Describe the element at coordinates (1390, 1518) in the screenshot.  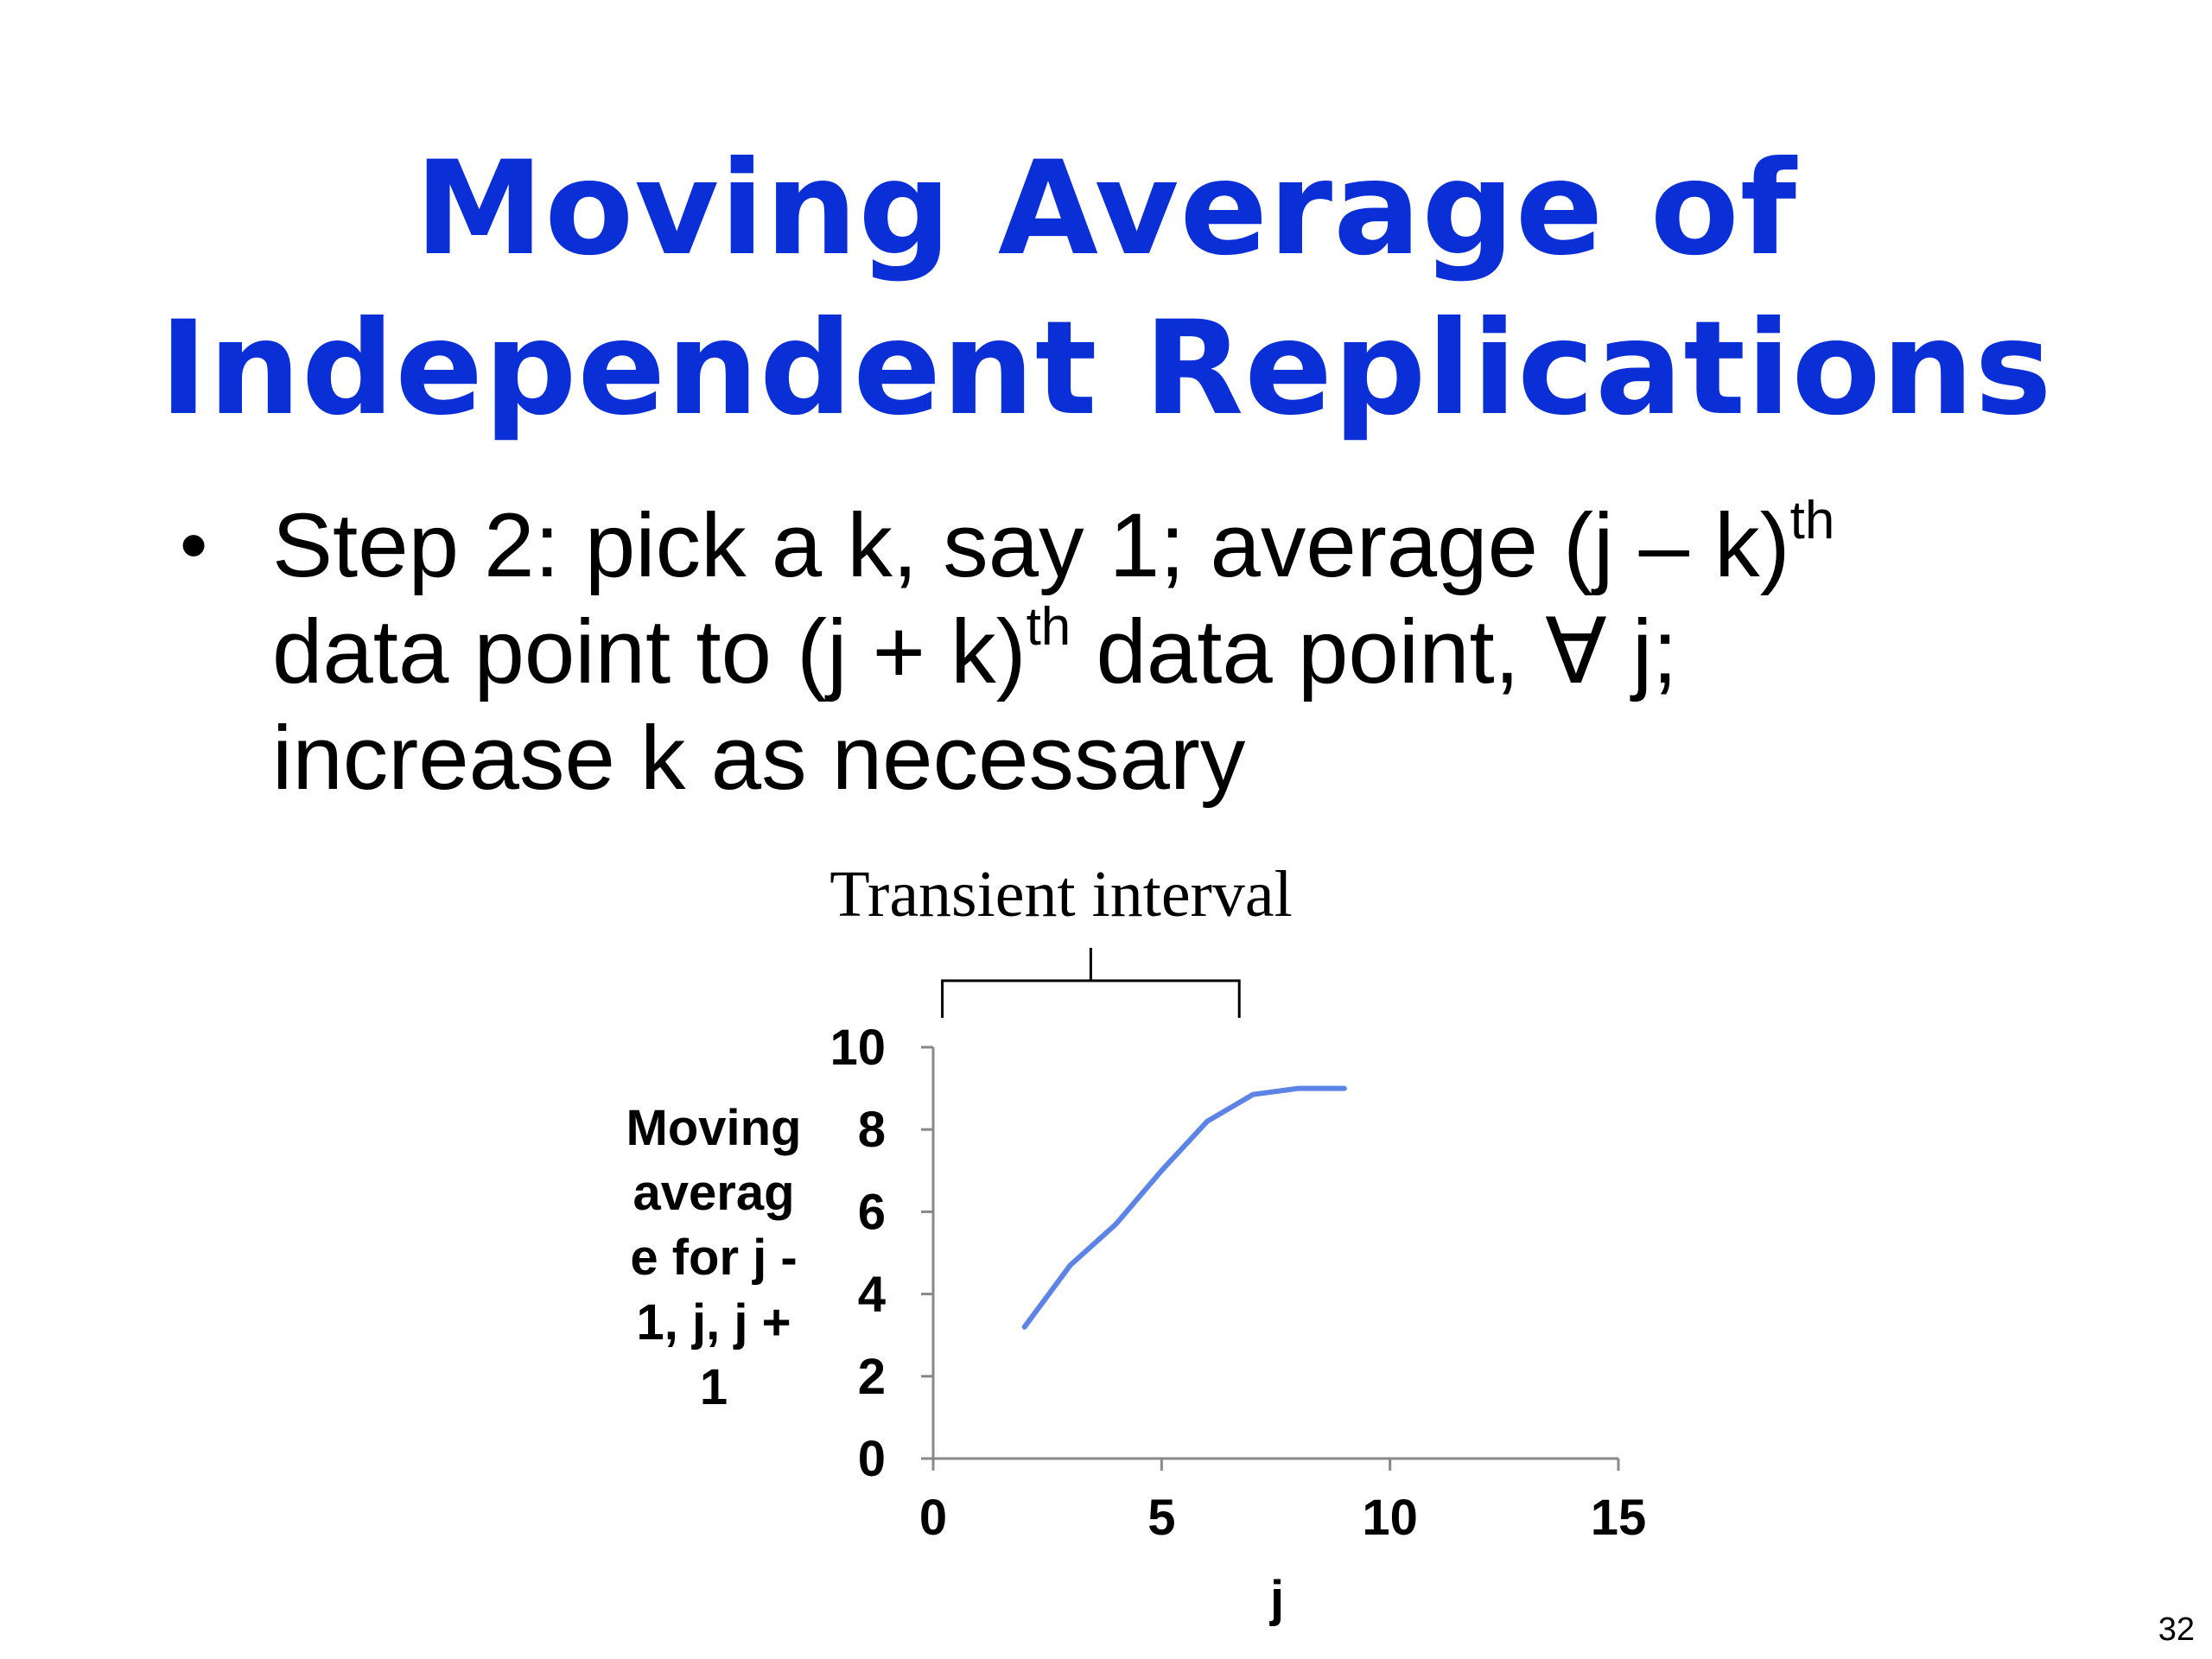
I see `x-tick-label: 10` at that location.